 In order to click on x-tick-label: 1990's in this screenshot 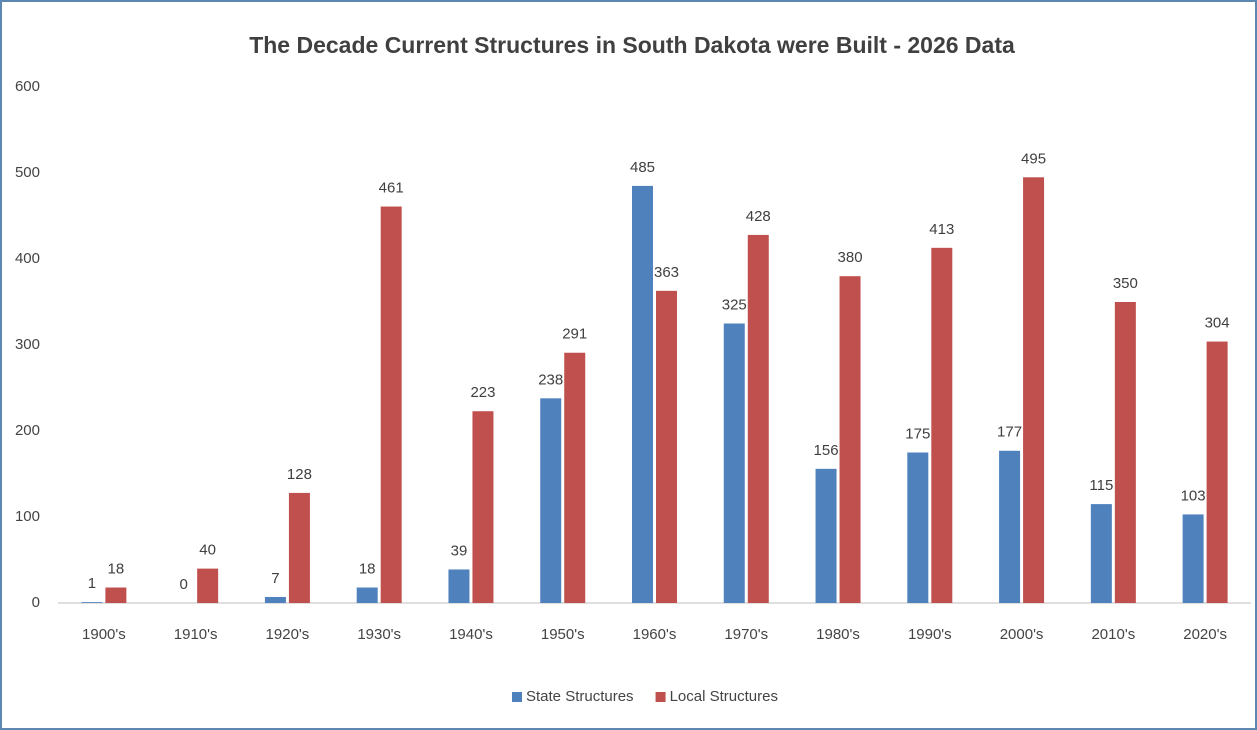, I will do `click(930, 634)`.